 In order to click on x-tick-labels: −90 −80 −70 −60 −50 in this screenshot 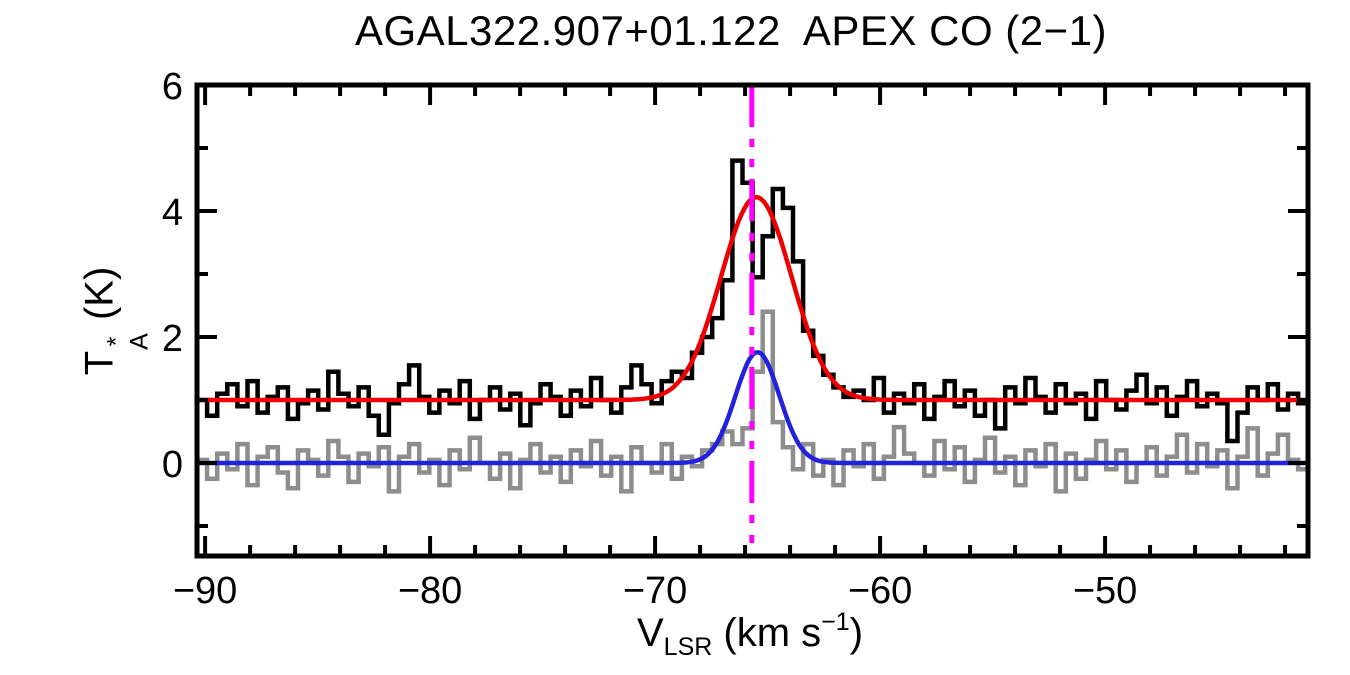, I will do `click(655, 591)`.